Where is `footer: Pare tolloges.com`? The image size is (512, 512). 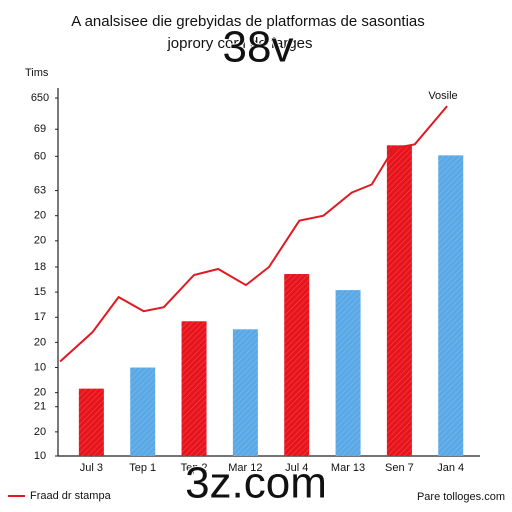 footer: Pare tolloges.com is located at coordinates (461, 497).